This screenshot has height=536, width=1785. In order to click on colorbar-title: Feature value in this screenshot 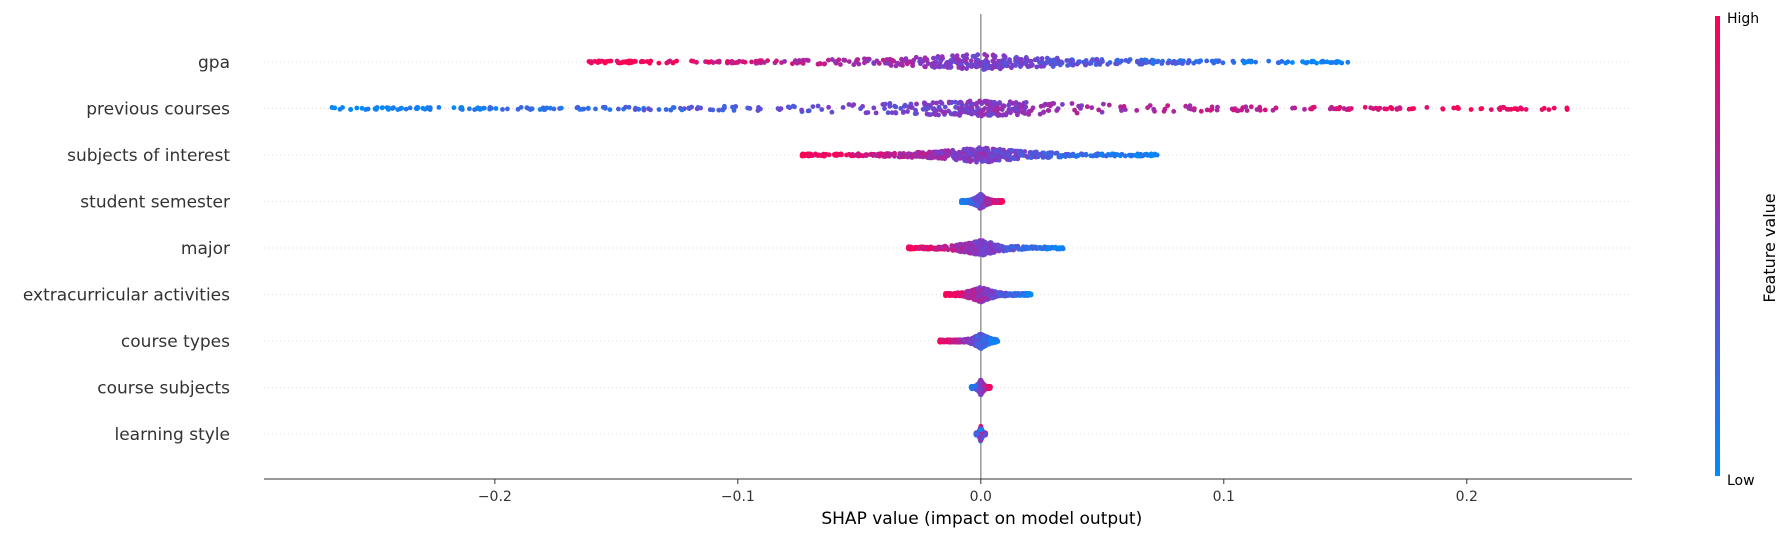, I will do `click(1769, 247)`.